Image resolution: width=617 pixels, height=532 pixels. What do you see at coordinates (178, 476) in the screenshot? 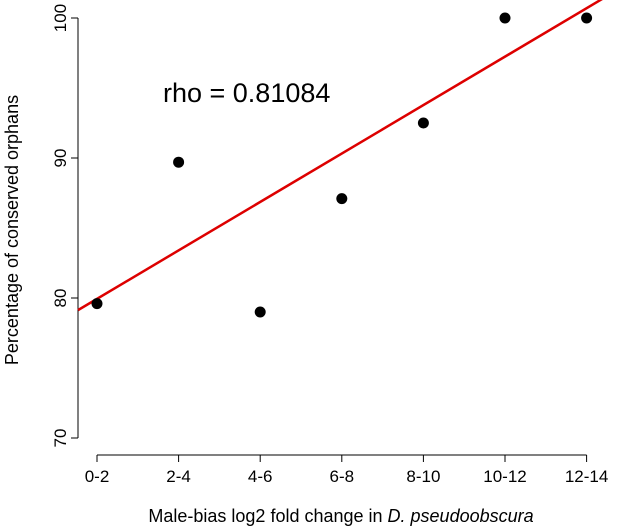
I see `x-tick-label: 2-4` at bounding box center [178, 476].